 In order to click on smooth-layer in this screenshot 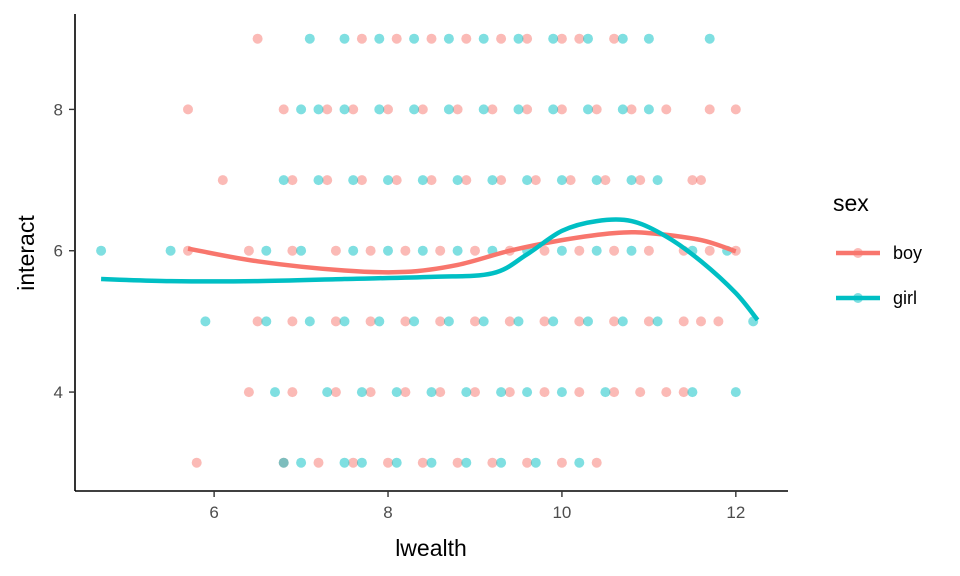, I will do `click(430, 269)`.